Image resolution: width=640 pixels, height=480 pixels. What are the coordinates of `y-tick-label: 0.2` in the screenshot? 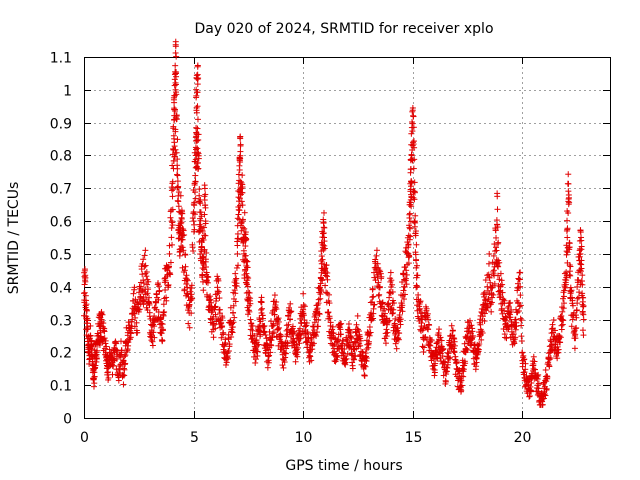 It's located at (61, 354).